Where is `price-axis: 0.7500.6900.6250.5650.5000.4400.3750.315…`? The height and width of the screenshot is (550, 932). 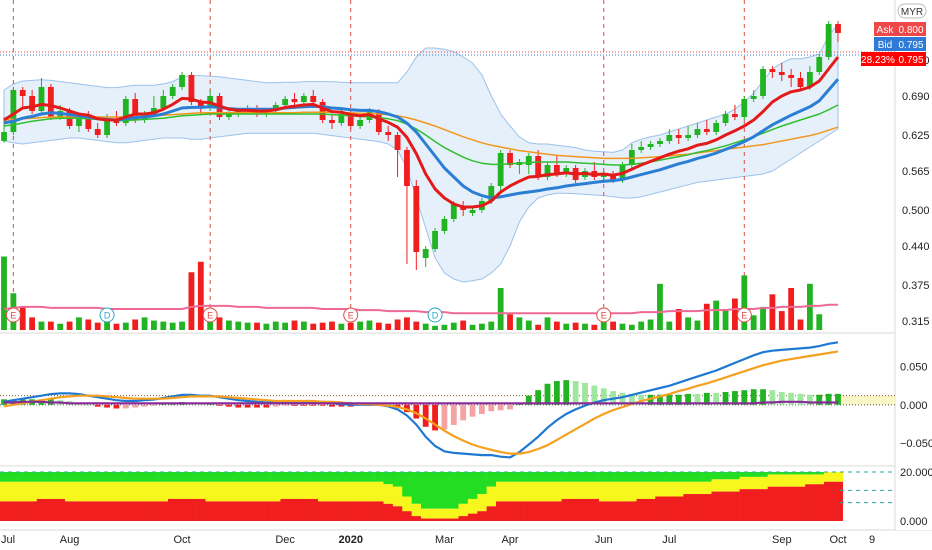
price-axis: 0.7500.6900.6250.5650.5000.4400.3750.315… is located at coordinates (914, 265).